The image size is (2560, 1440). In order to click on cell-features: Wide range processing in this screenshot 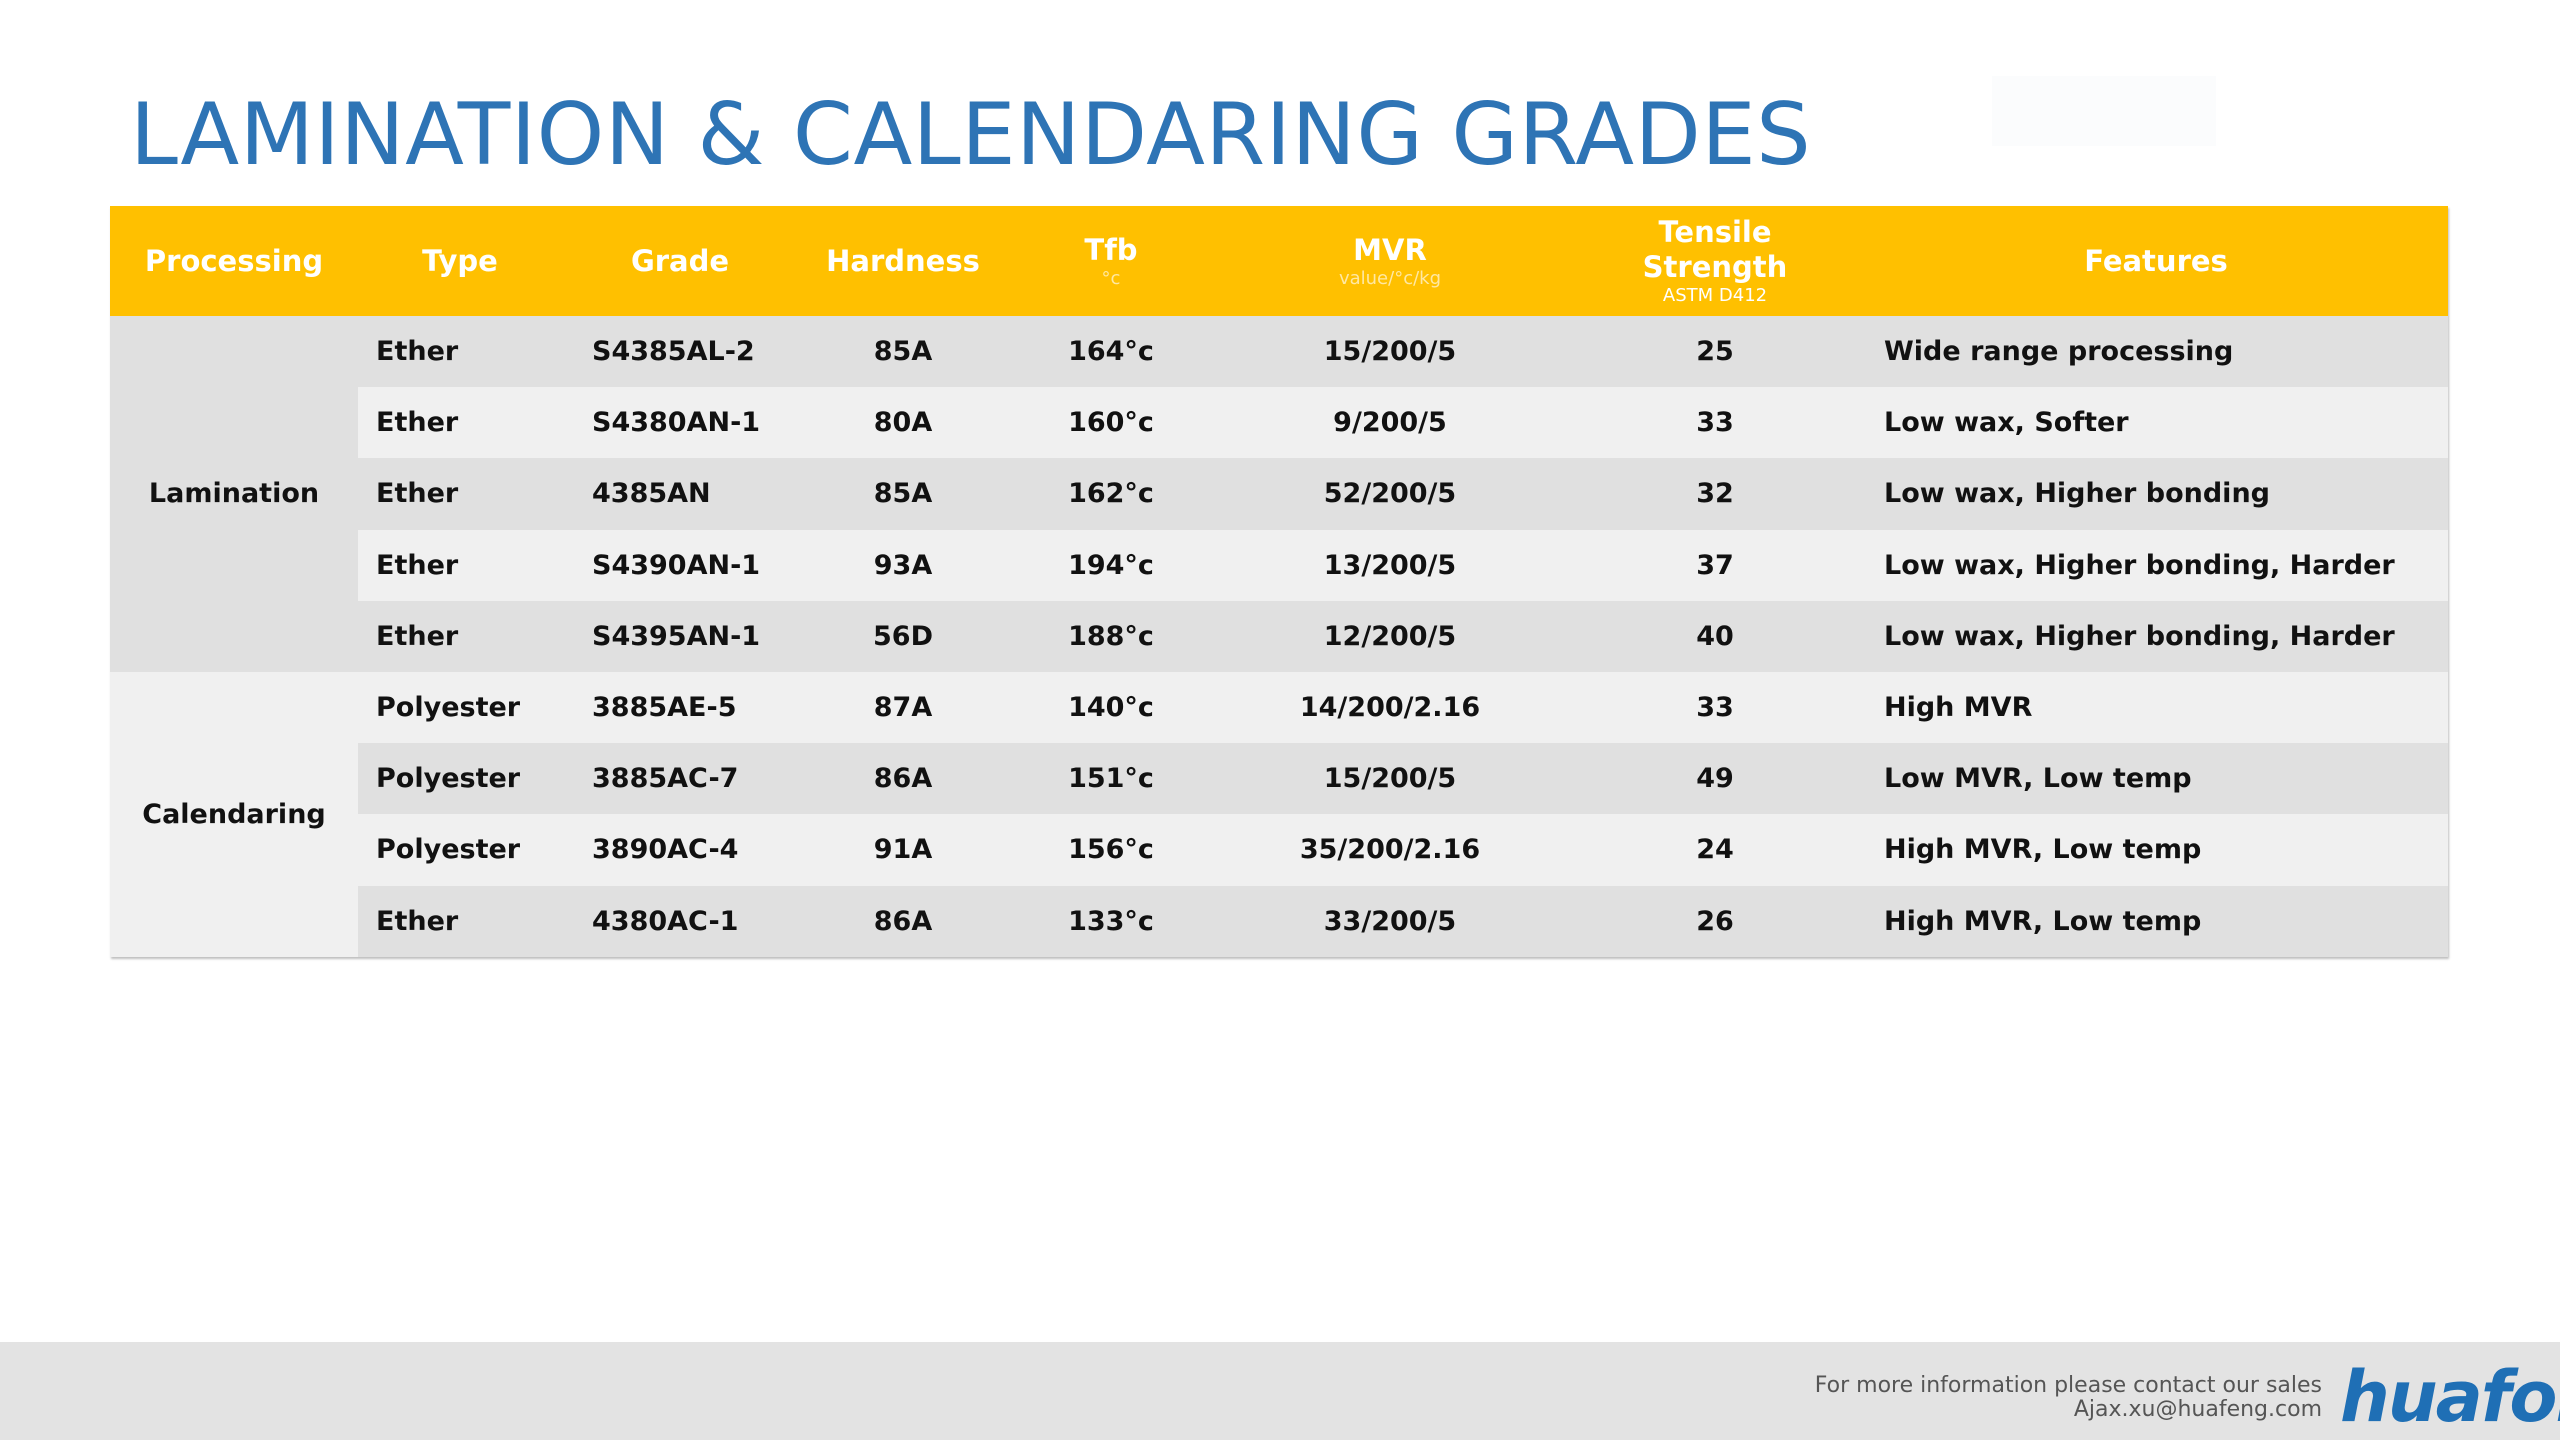, I will do `click(2156, 352)`.